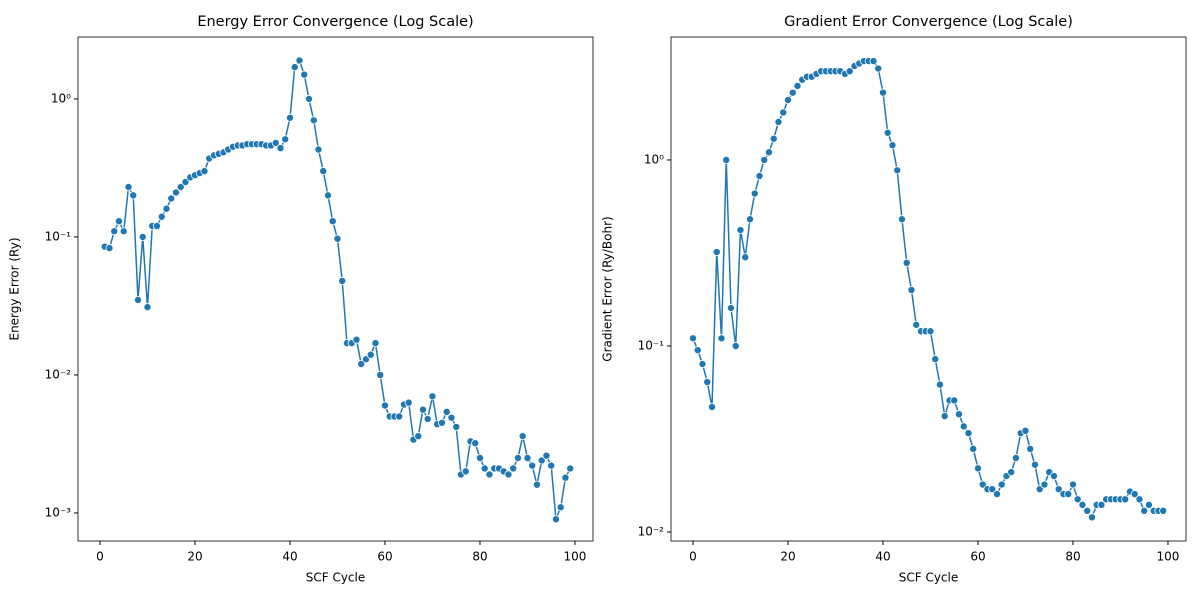 This screenshot has width=1200, height=600. I want to click on y-tick-label: 10⁻¹, so click(58, 236).